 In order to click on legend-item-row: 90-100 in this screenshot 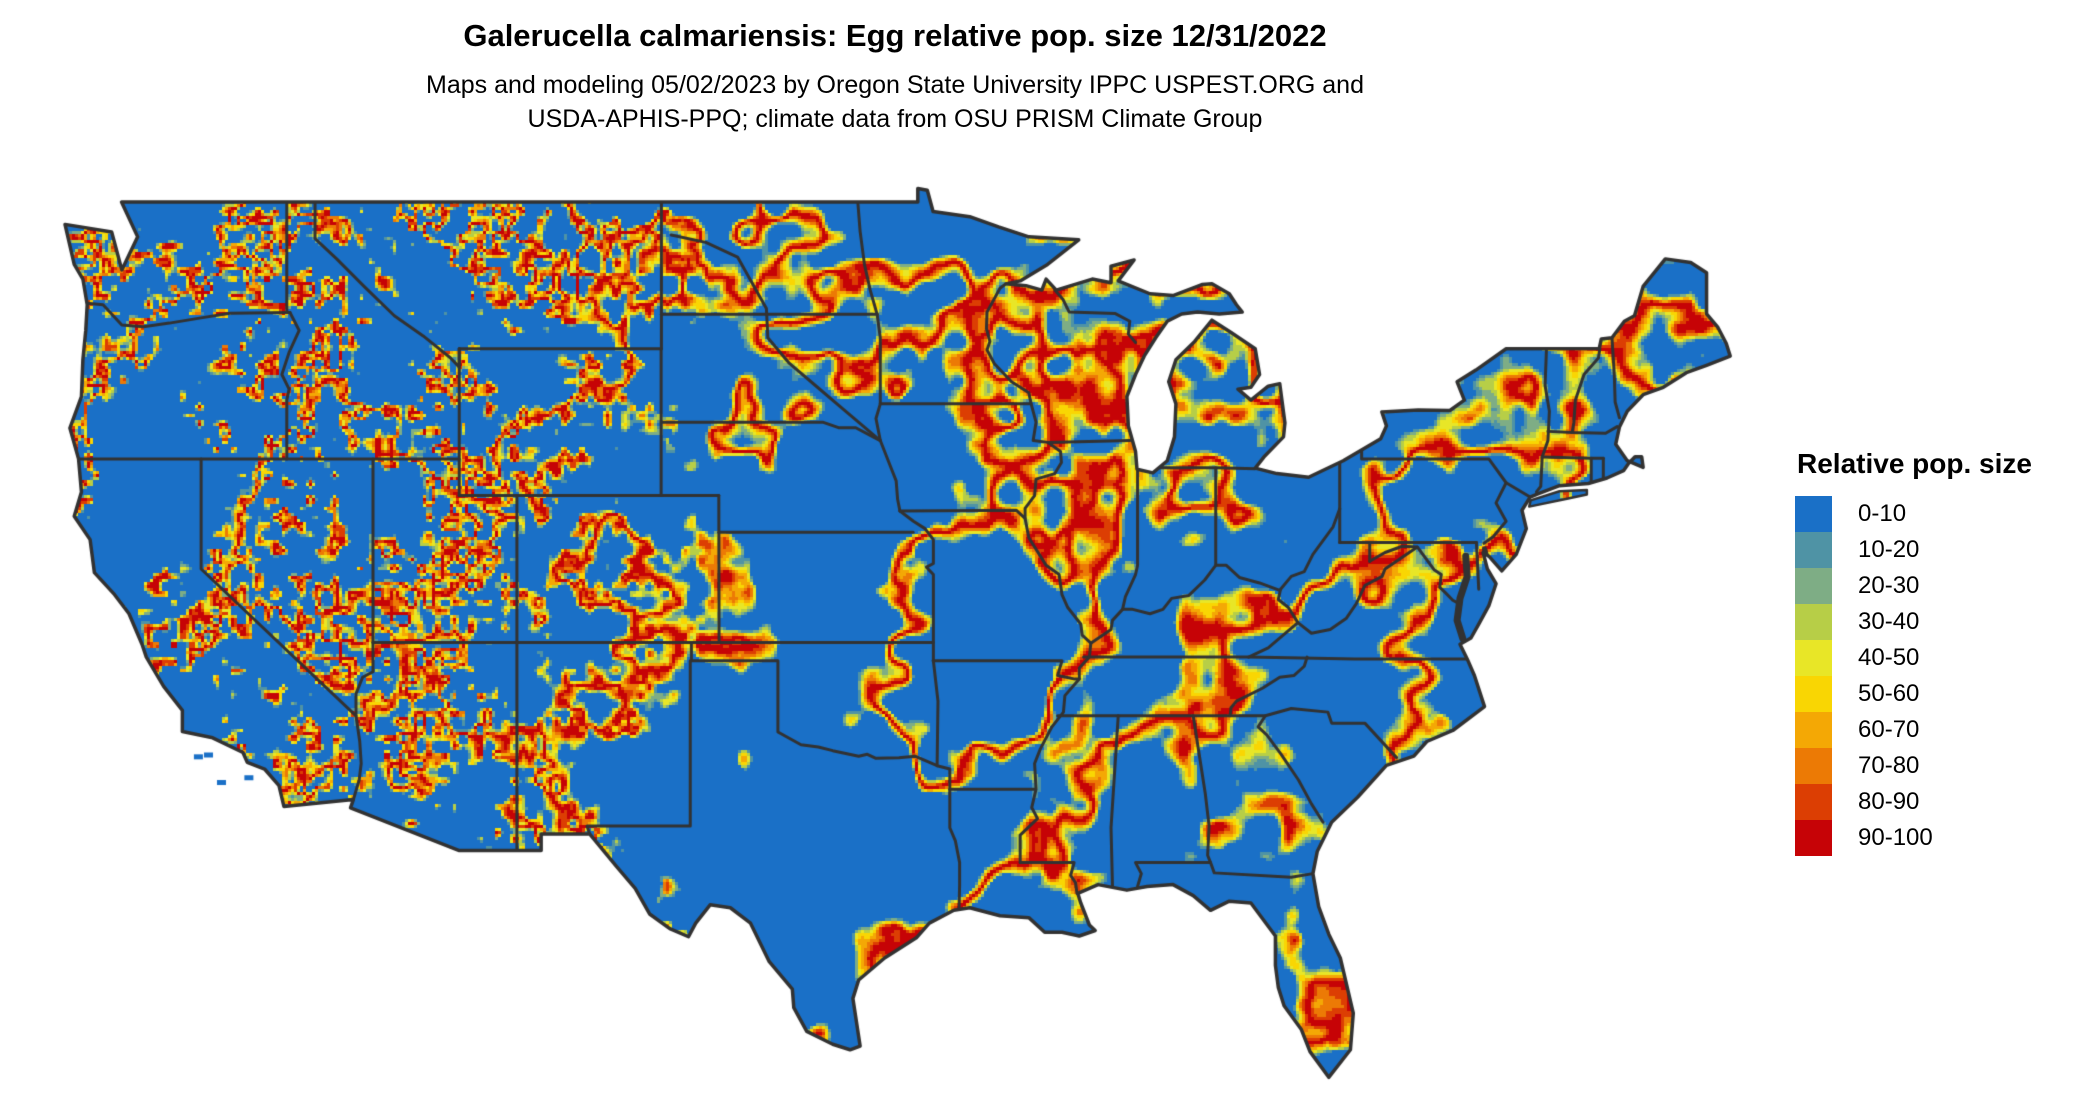, I will do `click(1945, 838)`.